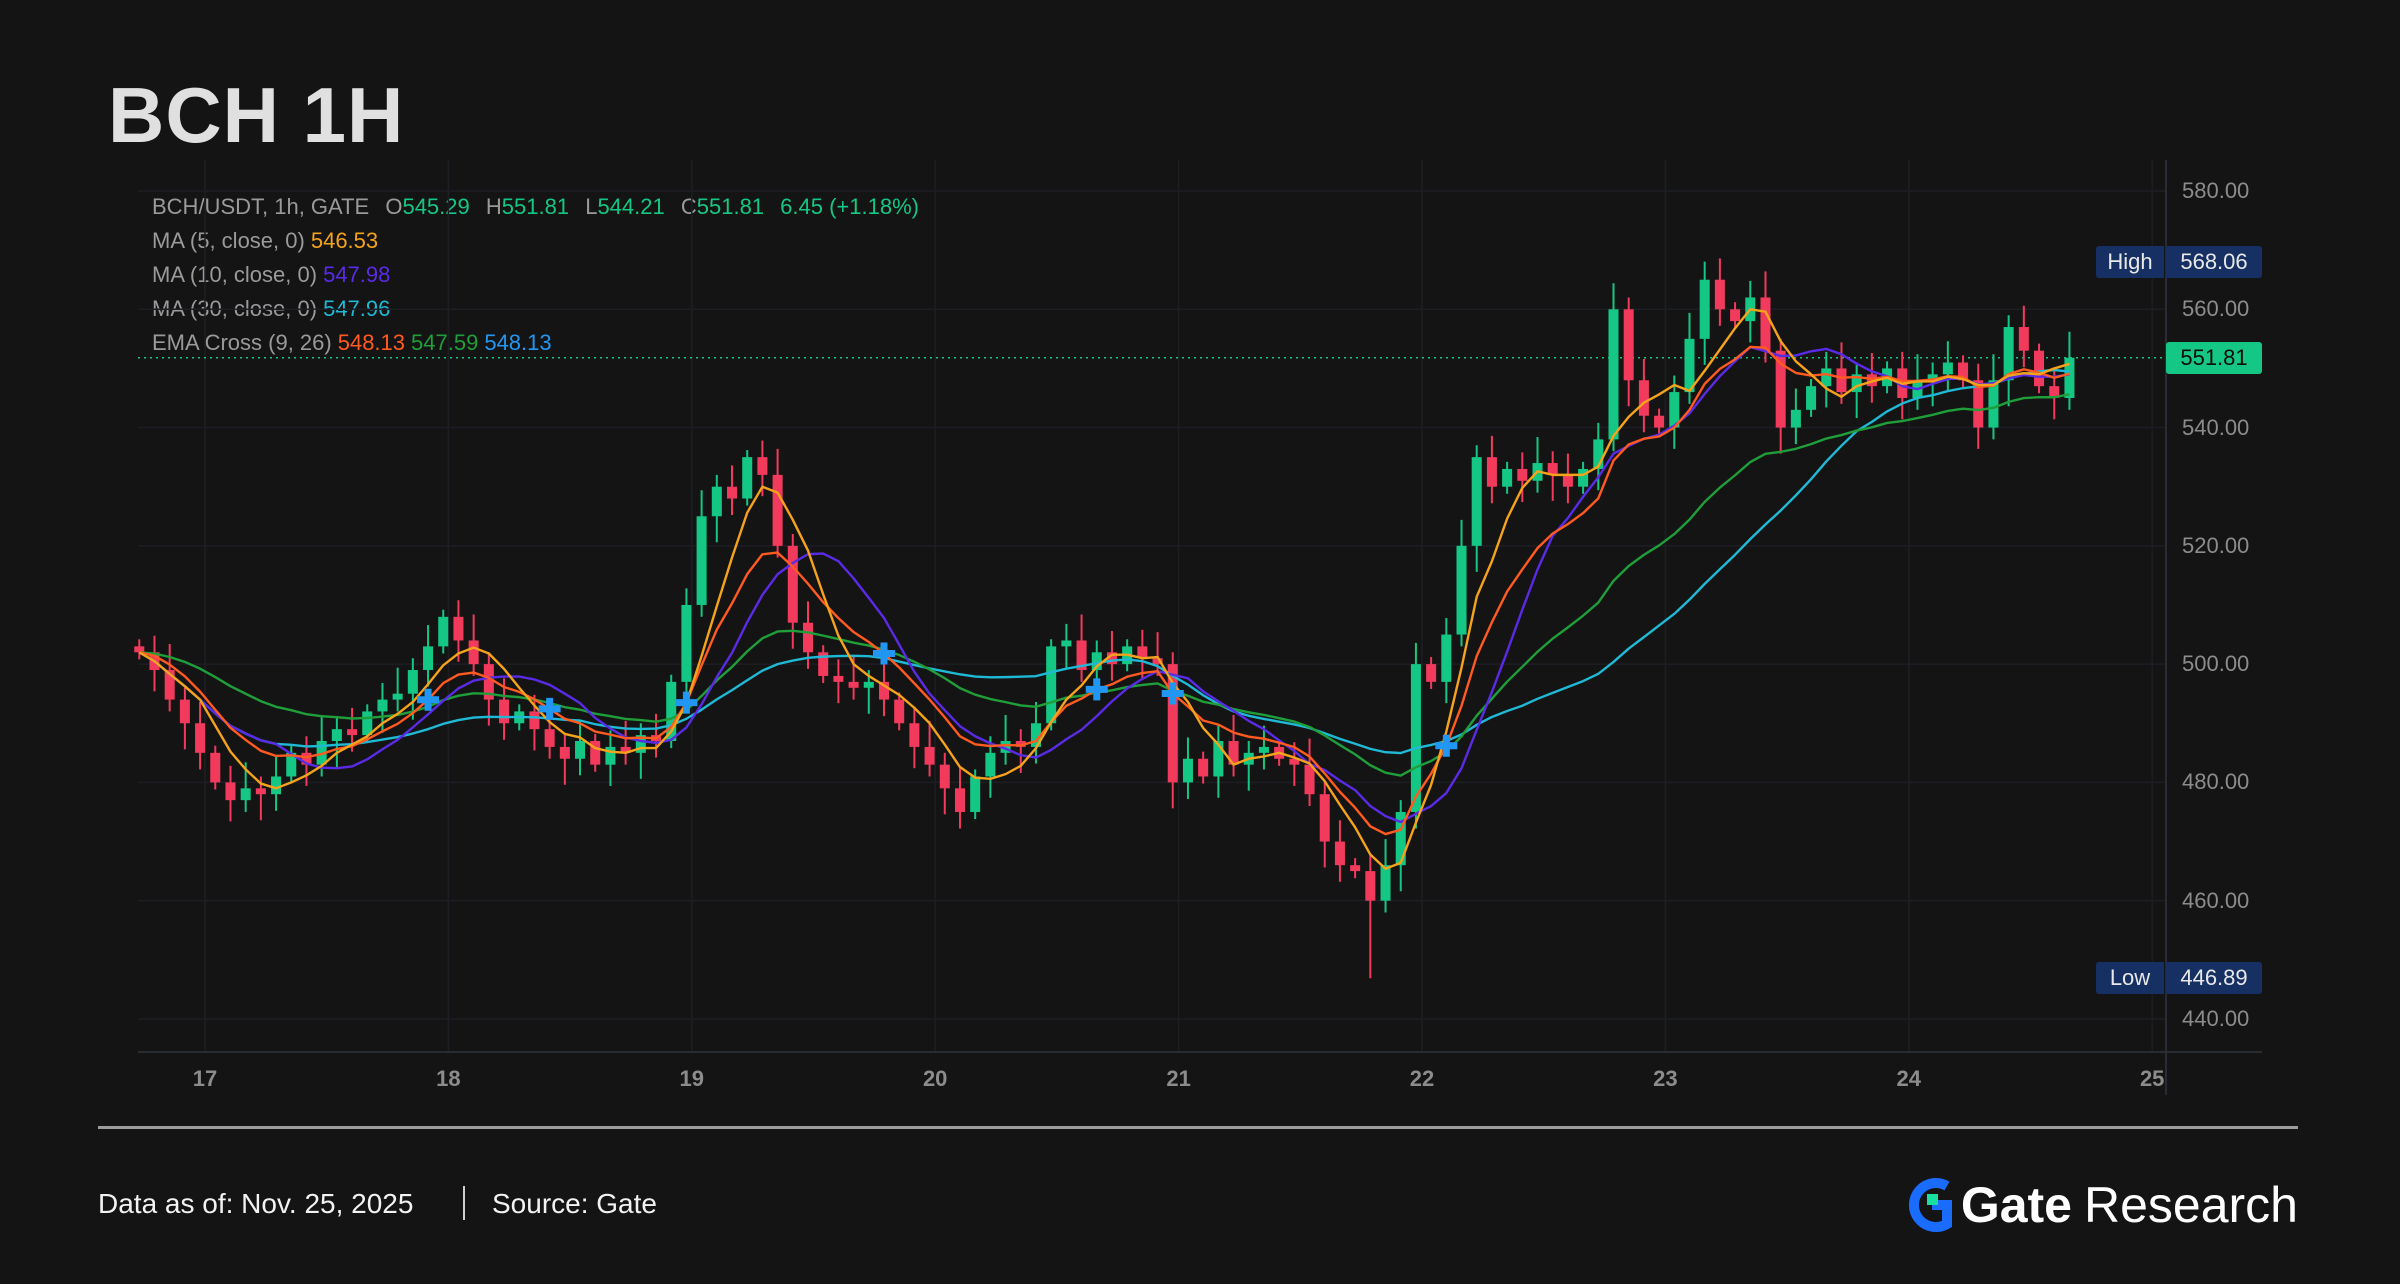 The width and height of the screenshot is (2400, 1284). Describe the element at coordinates (2130, 978) in the screenshot. I see `low-tag-label: Low` at that location.